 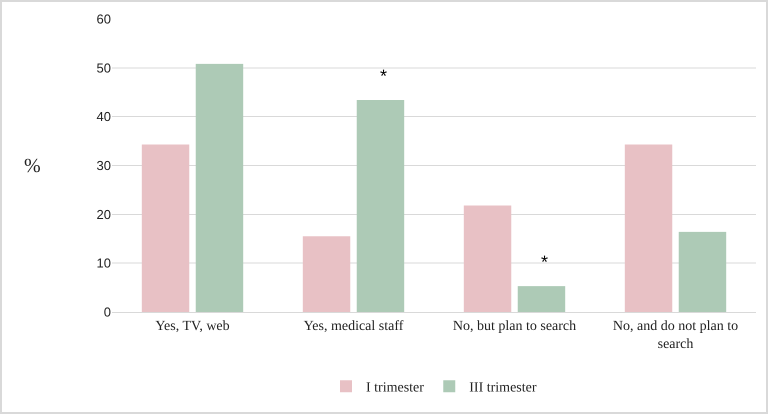 What do you see at coordinates (103, 19) in the screenshot?
I see `y-tick-label: 60` at bounding box center [103, 19].